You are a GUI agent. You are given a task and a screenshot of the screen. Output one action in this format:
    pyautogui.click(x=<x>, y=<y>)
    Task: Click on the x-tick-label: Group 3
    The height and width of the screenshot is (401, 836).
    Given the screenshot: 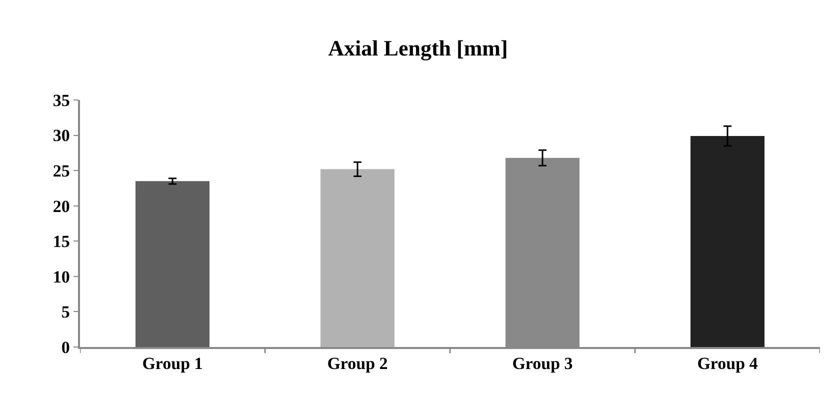 What is the action you would take?
    pyautogui.click(x=542, y=364)
    